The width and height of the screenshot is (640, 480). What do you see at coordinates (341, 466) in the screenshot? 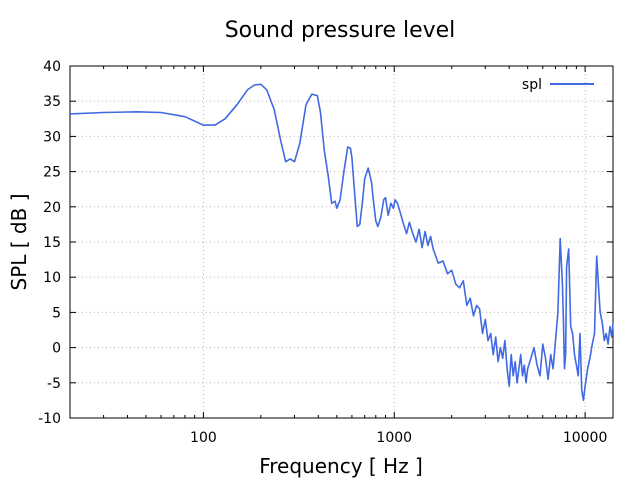
I see `x-axis-label: Frequency [ Hz ]` at bounding box center [341, 466].